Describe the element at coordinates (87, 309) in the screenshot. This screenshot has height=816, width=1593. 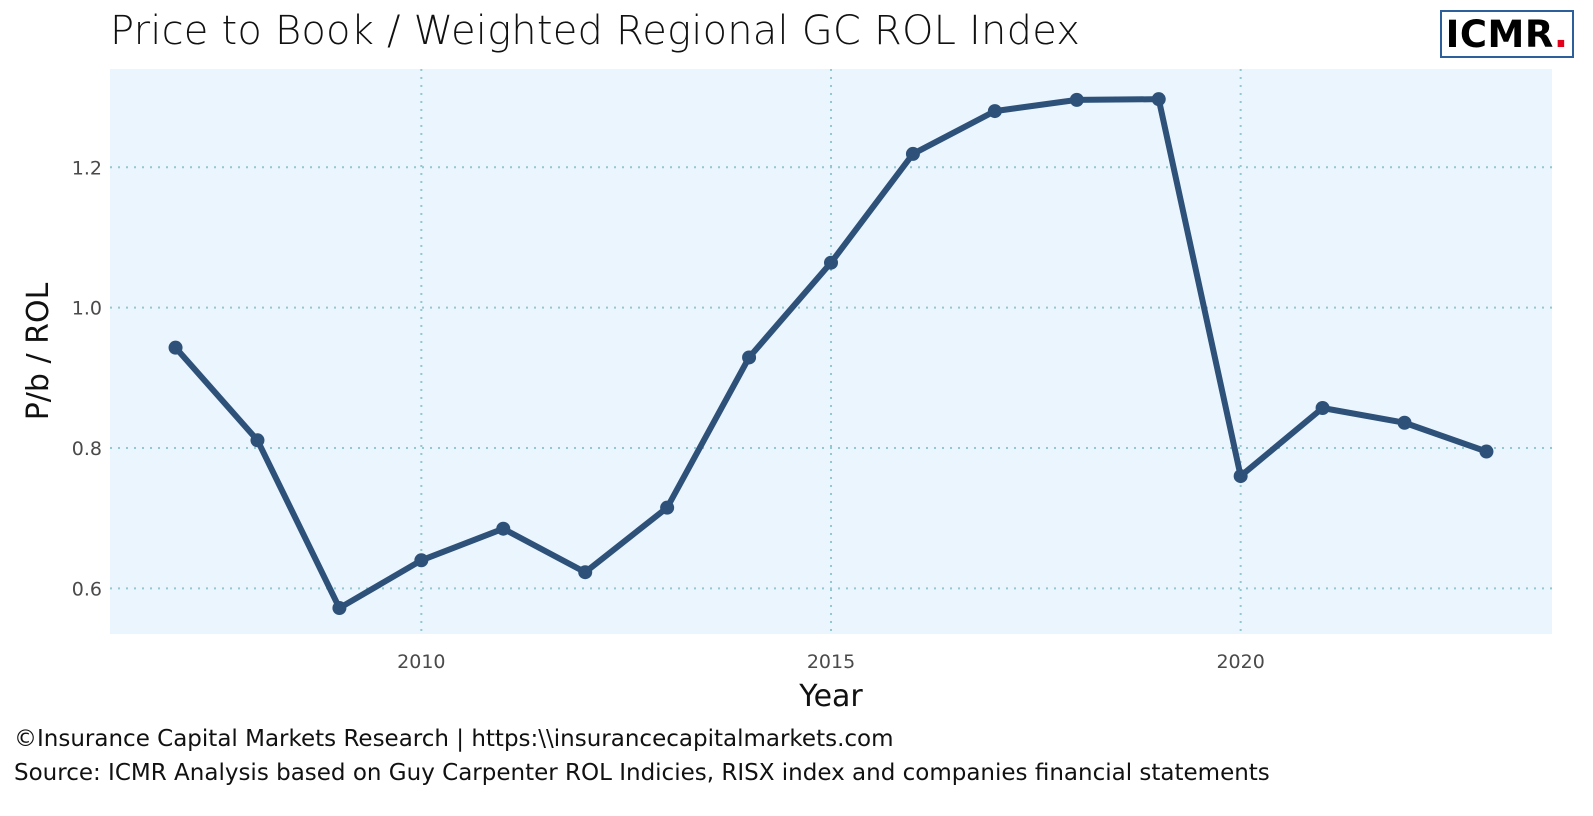
I see `y-tick-label: 1.0` at that location.